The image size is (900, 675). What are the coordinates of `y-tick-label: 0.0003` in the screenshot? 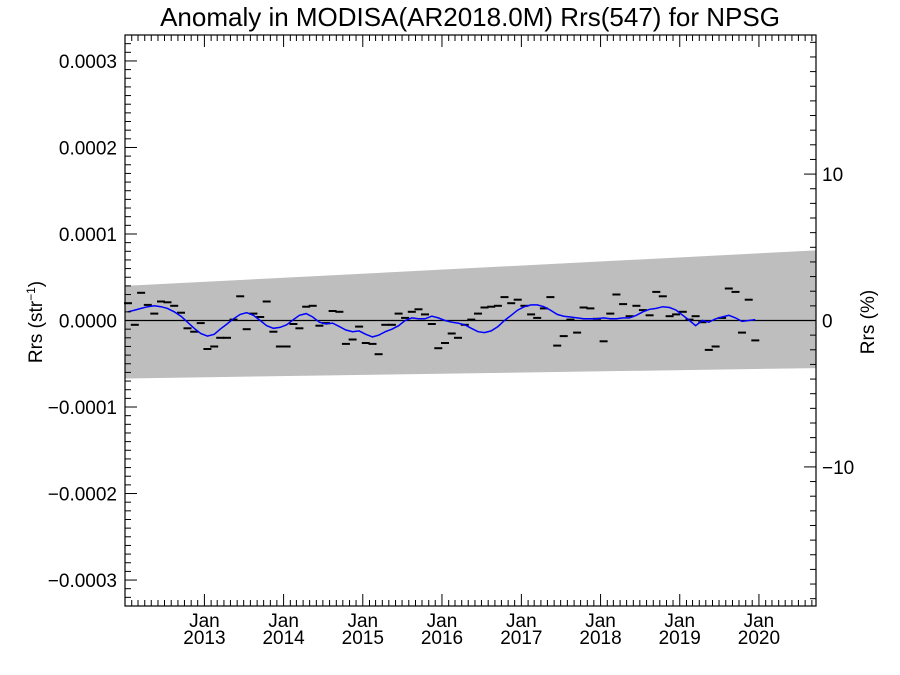 It's located at (88, 62).